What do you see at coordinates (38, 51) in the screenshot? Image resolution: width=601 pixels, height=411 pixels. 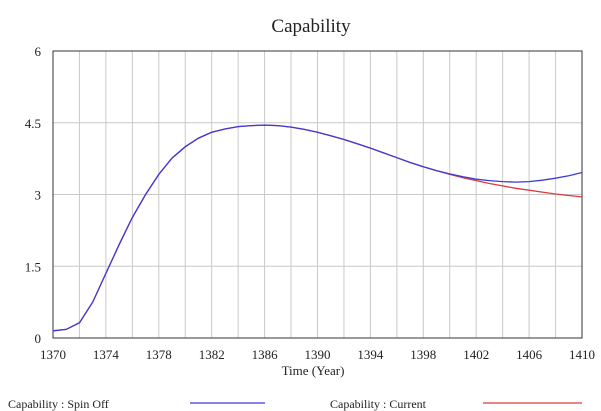 I see `y-tick-label: 6` at bounding box center [38, 51].